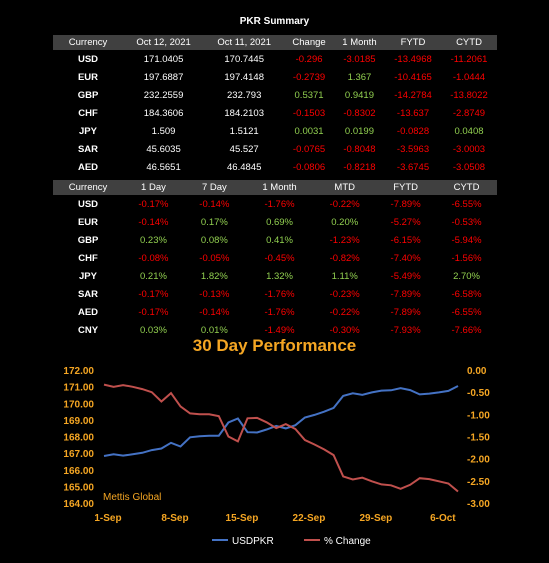 This screenshot has height=563, width=549. Describe the element at coordinates (244, 149) in the screenshot. I see `value-cell: 45.527` at that location.